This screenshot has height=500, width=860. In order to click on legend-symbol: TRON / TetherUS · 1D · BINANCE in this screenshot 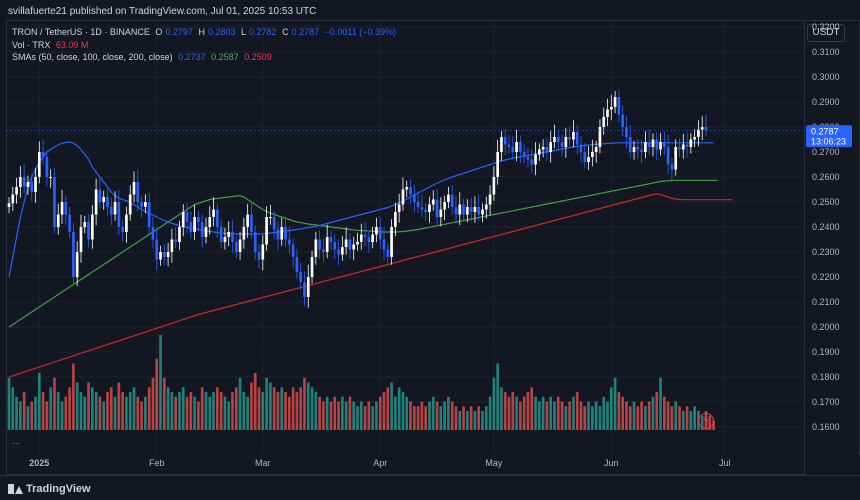, I will do `click(81, 32)`.